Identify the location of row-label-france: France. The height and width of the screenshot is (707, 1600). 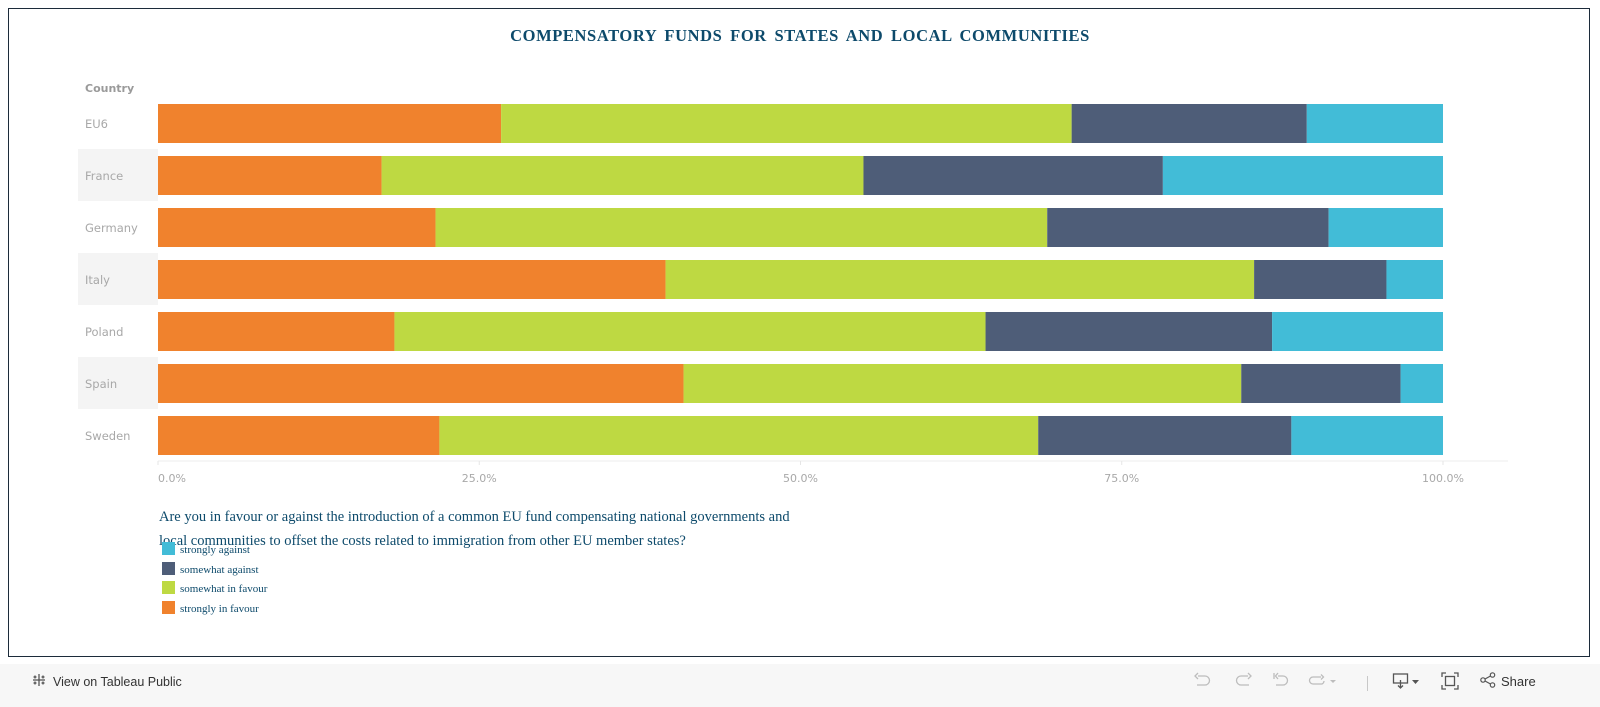
(104, 176).